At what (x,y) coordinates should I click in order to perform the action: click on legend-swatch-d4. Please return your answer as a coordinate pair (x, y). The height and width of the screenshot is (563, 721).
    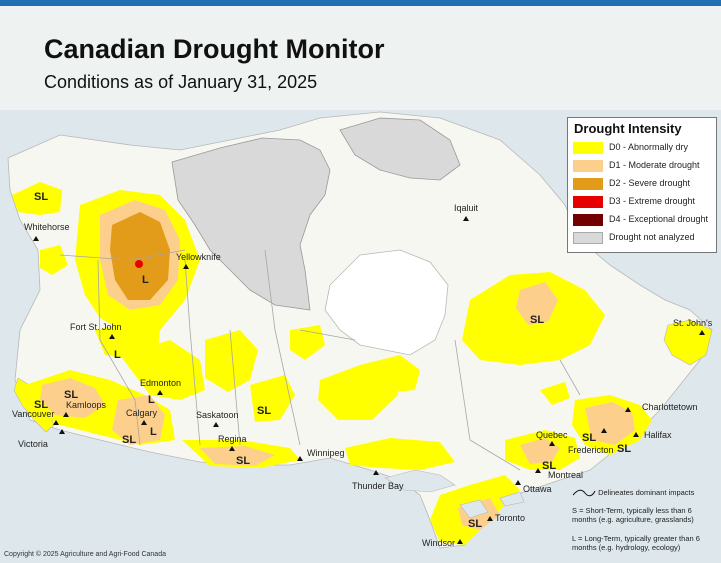
    Looking at the image, I should click on (588, 220).